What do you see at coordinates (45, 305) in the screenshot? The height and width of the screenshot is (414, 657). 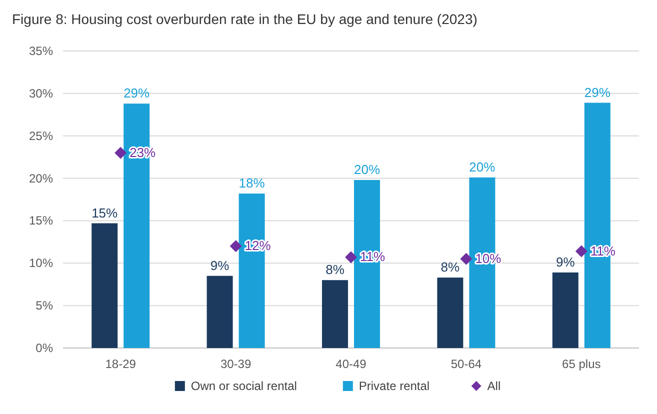 I see `y-tick-label: 5%` at bounding box center [45, 305].